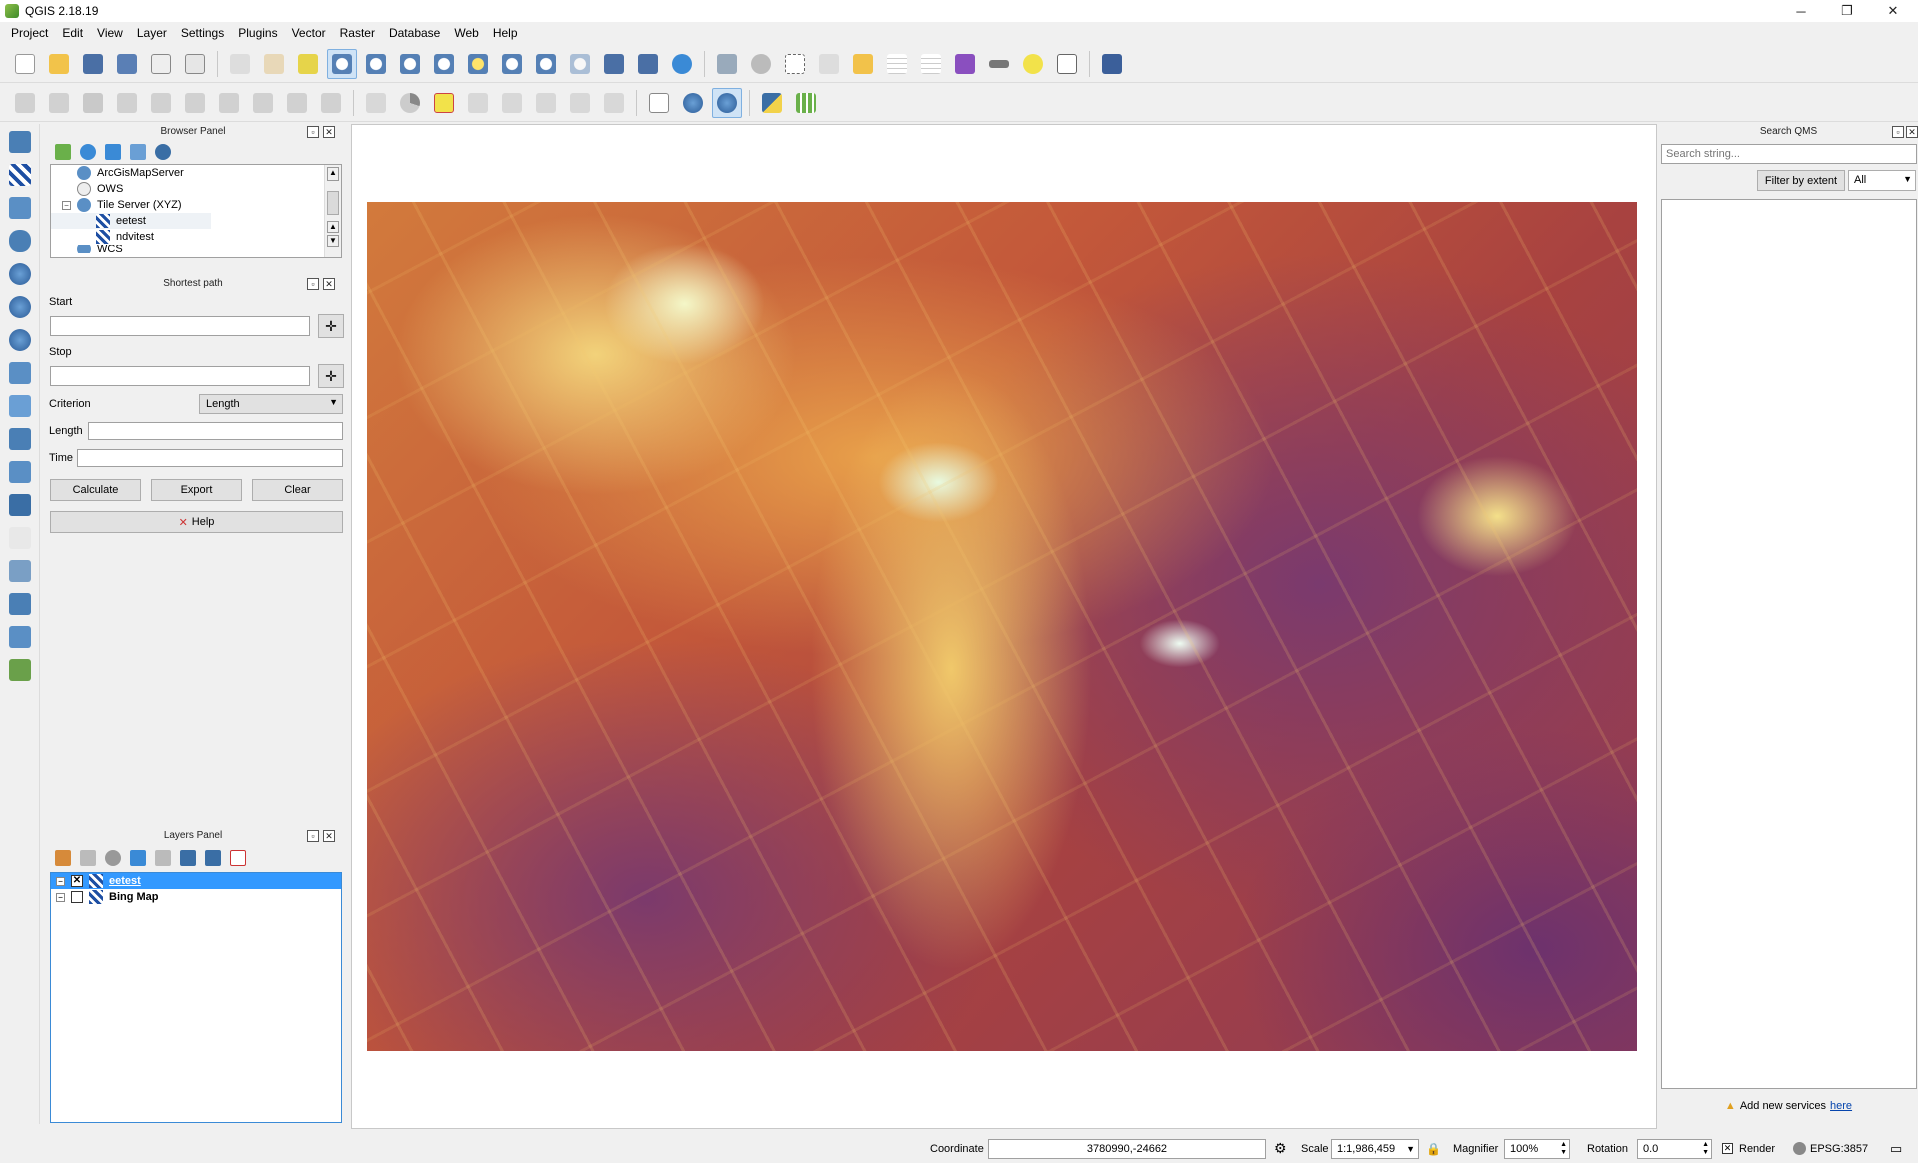 This screenshot has width=1918, height=1163. I want to click on criterion-select: Length ▼, so click(271, 404).